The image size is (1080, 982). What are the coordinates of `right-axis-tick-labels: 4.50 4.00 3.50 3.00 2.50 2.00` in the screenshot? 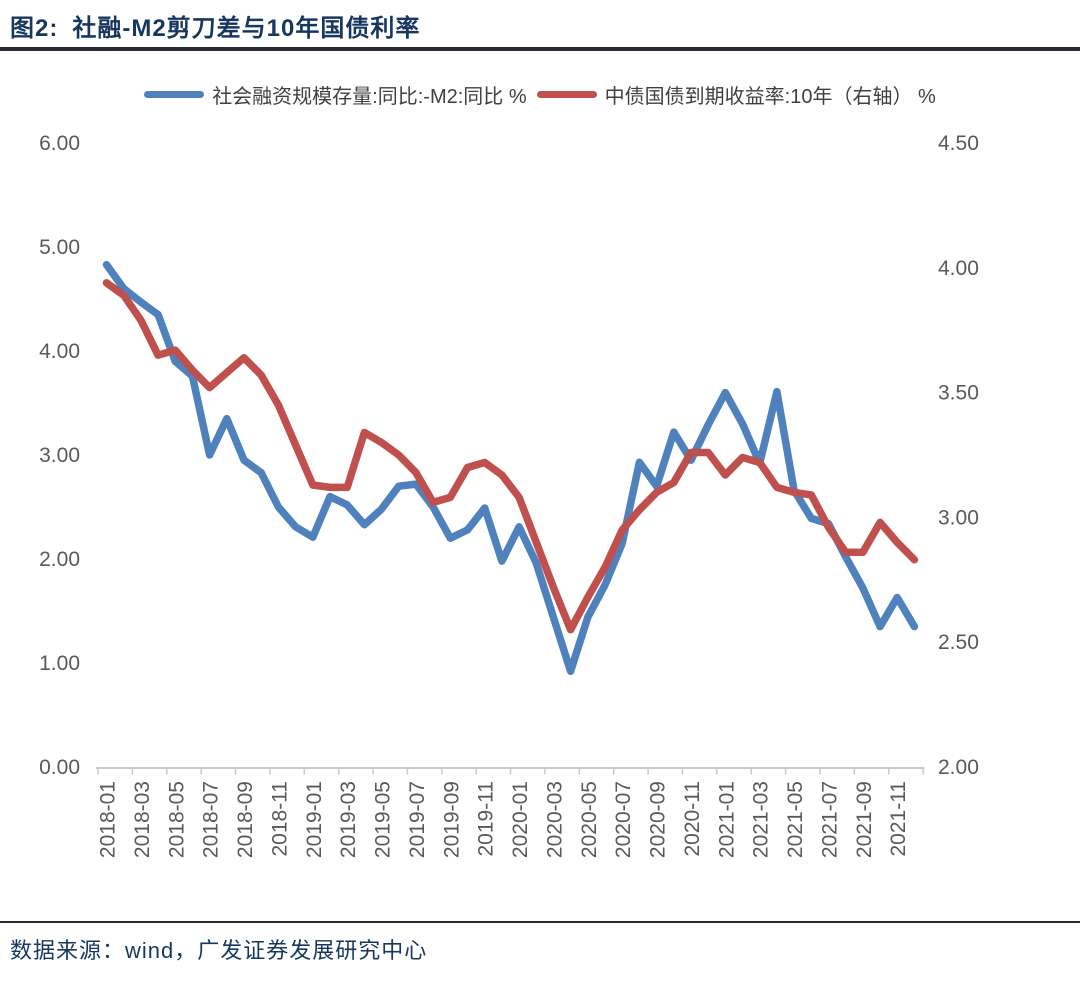 It's located at (958, 455).